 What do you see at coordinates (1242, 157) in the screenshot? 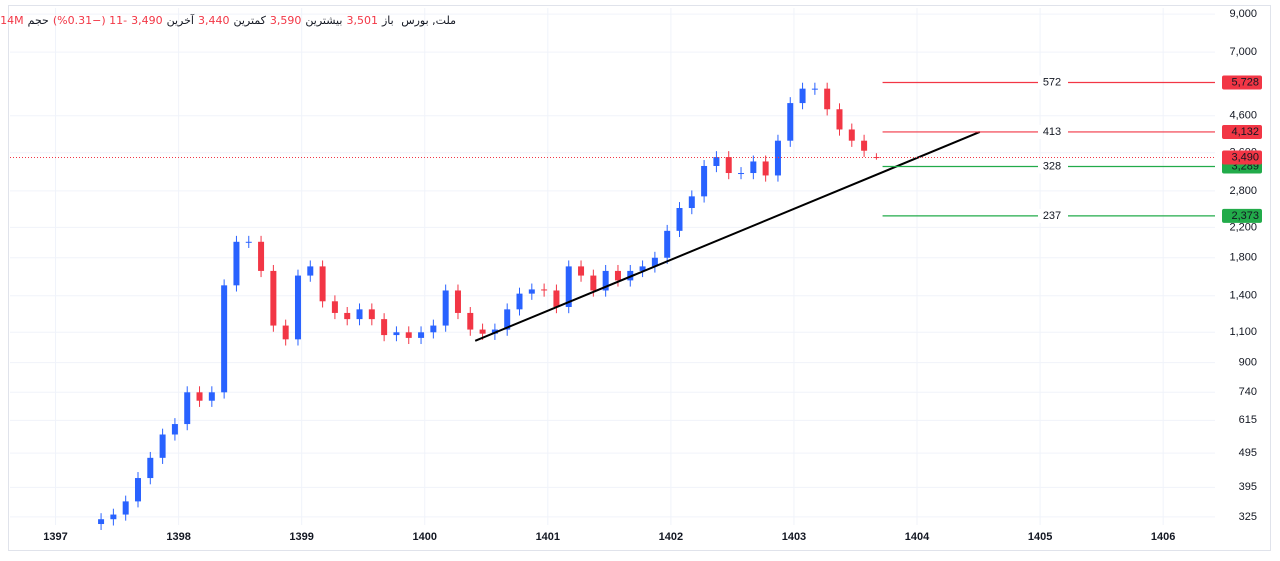
I see `last-price-tag` at bounding box center [1242, 157].